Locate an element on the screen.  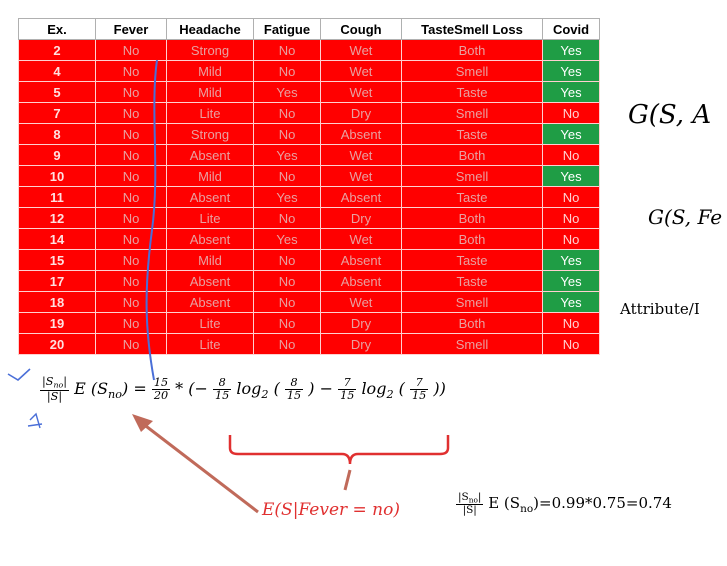
fraction-8-15-arg: 8 15 is located at coordinates (294, 389).